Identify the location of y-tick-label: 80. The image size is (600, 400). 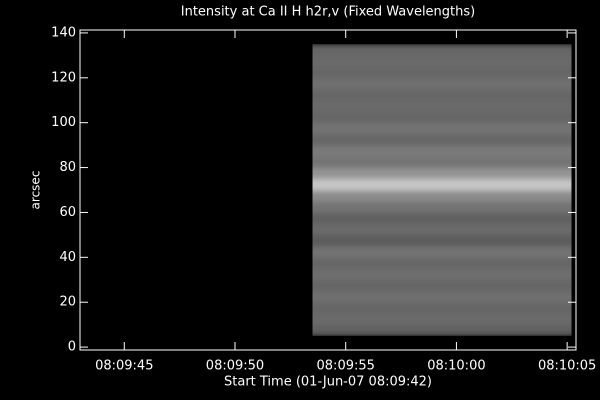
(67, 167).